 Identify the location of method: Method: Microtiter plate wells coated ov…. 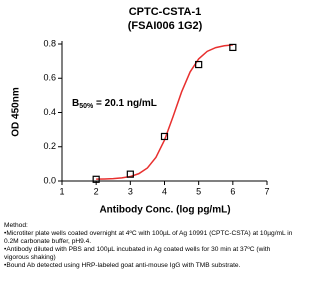
(149, 246).